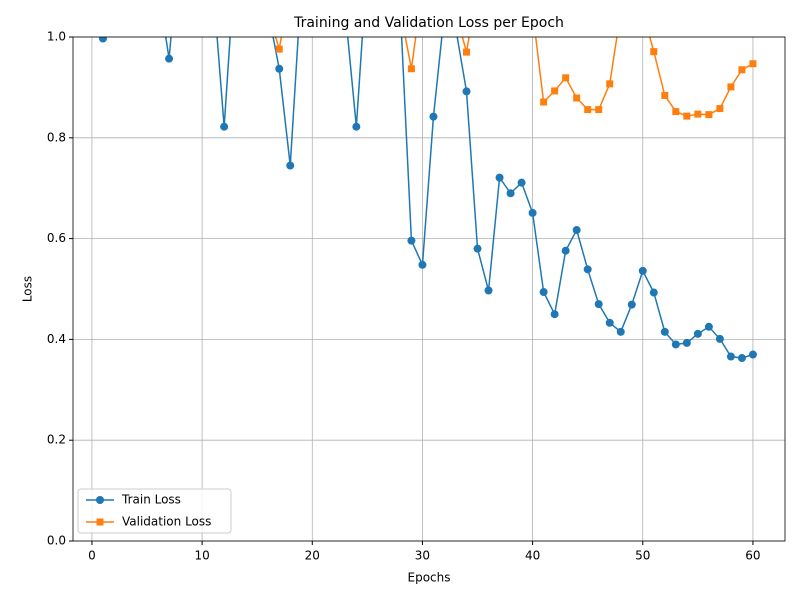 The image size is (800, 604). Describe the element at coordinates (56, 238) in the screenshot. I see `y-tick-label: 0.6` at that location.